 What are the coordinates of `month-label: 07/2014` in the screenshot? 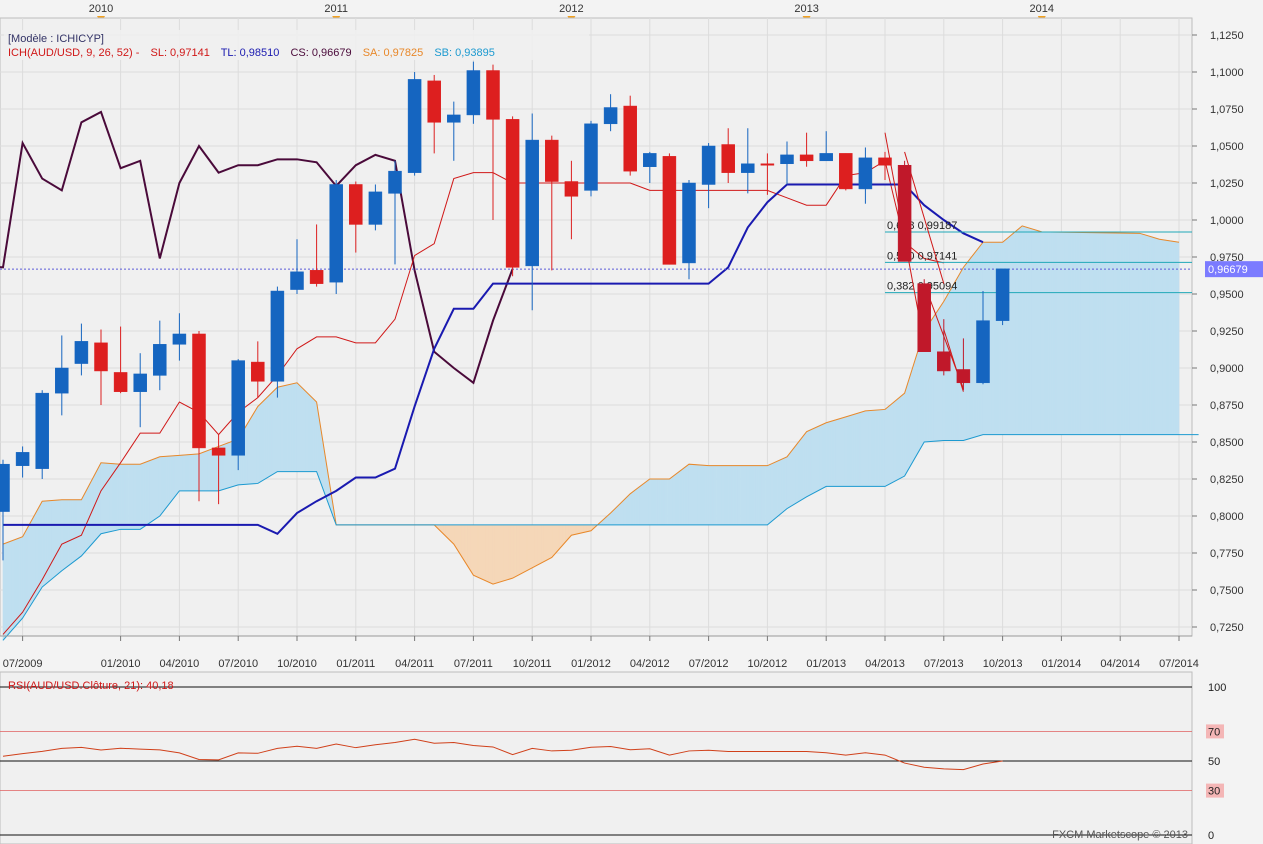 It's located at (1179, 664).